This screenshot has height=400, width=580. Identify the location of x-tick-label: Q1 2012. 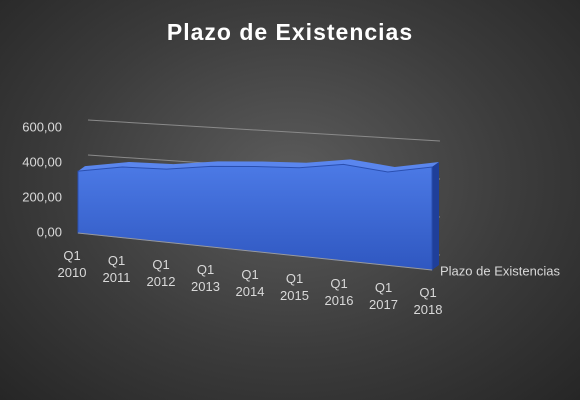
(161, 273).